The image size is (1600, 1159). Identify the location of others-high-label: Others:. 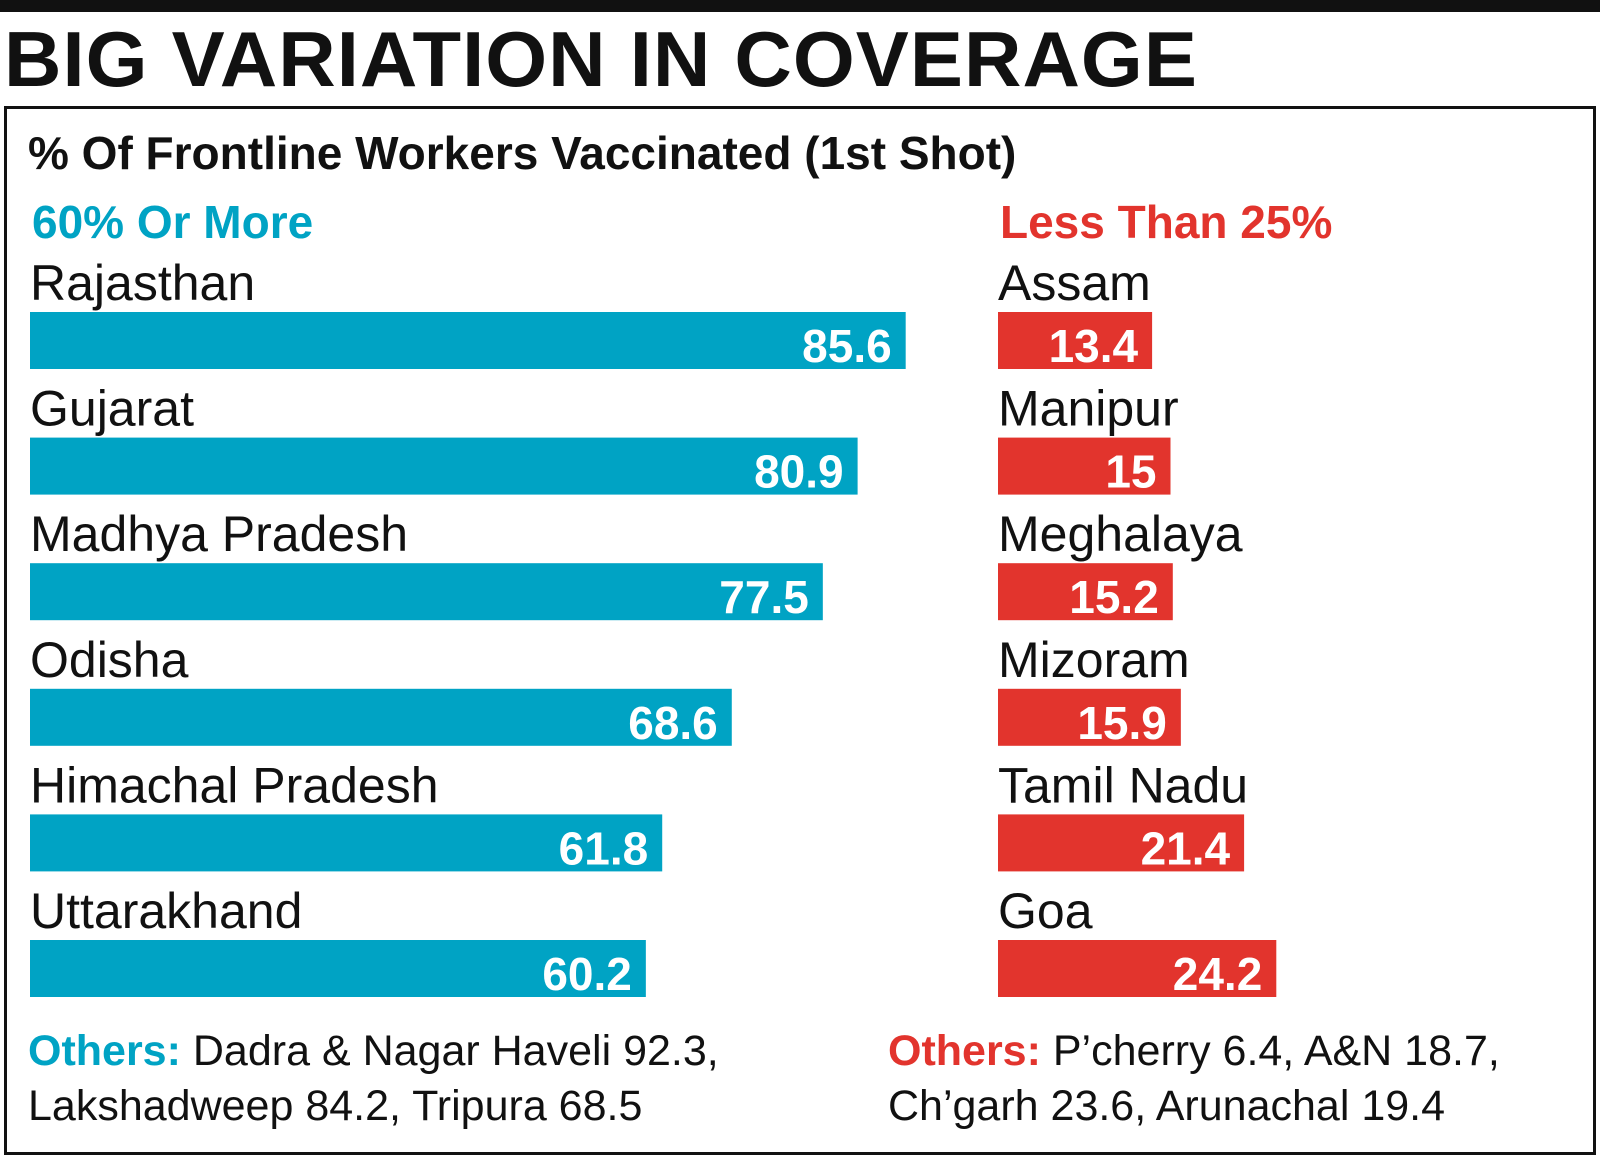
(104, 1051).